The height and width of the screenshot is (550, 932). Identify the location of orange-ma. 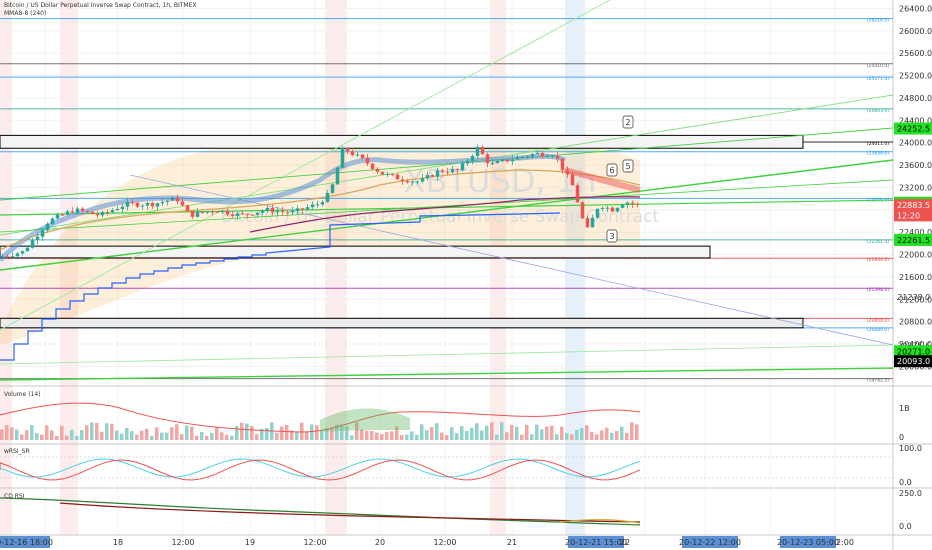
(320, 210).